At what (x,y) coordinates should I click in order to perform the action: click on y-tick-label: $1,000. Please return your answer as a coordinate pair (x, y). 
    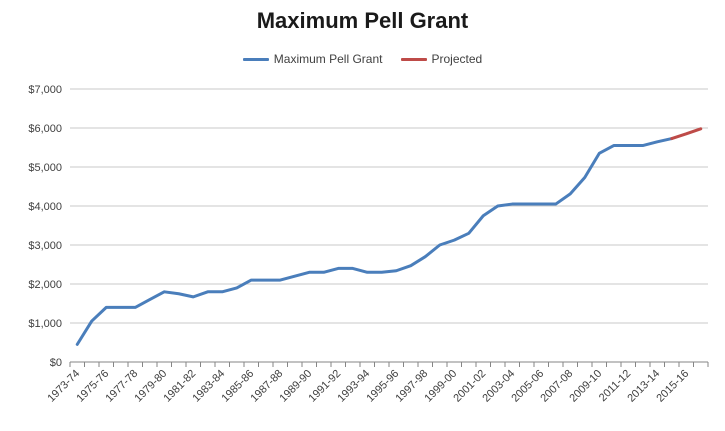
    Looking at the image, I should click on (45, 324).